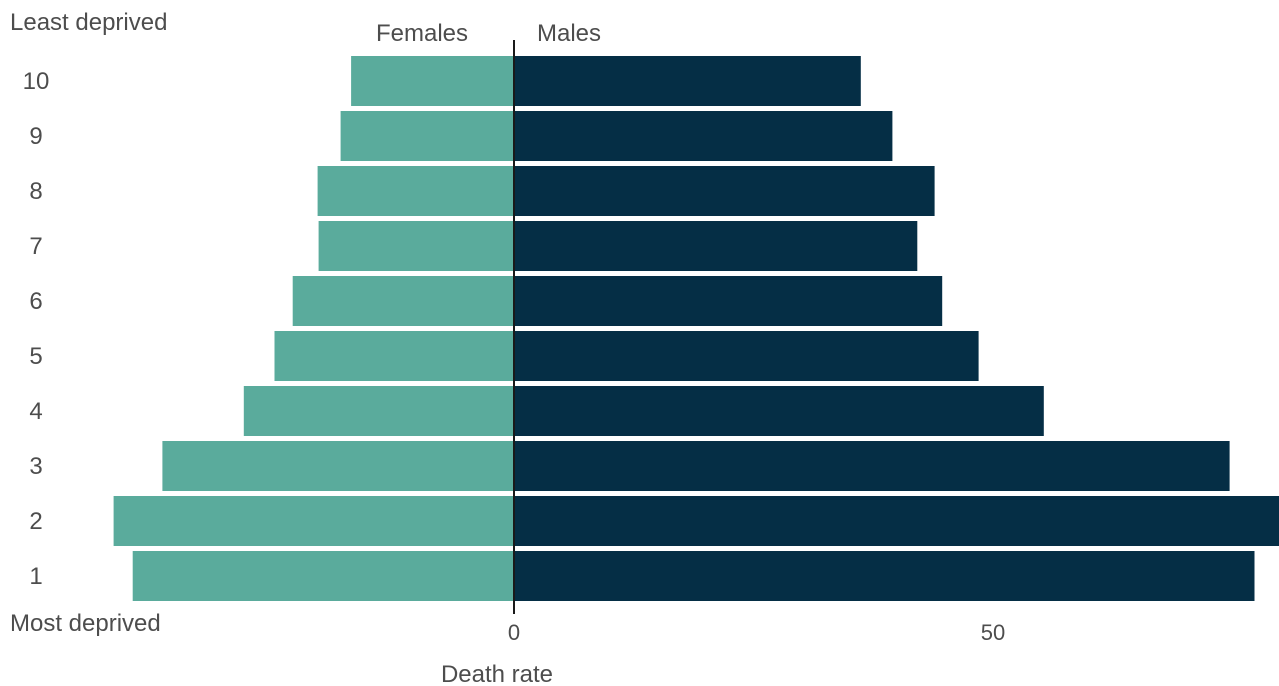 The image size is (1279, 686). Describe the element at coordinates (993, 632) in the screenshot. I see `x-tick-label-50: 50` at that location.